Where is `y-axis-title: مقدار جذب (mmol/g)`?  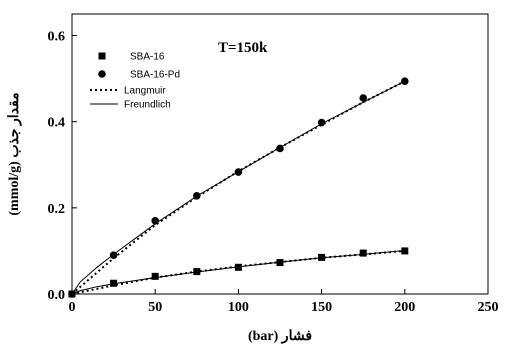
y-axis-title: مقدار جذب (mmol/g) is located at coordinates (14, 153).